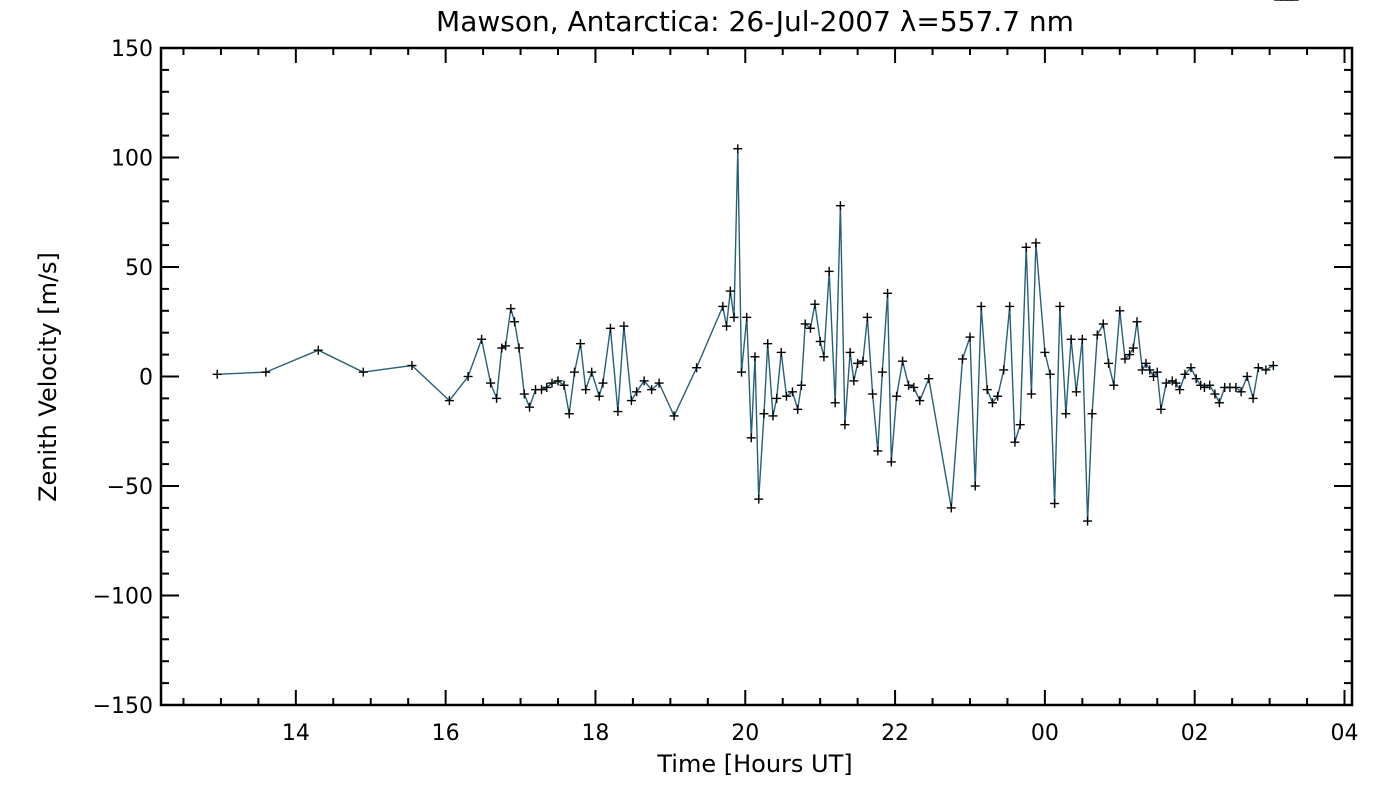 The height and width of the screenshot is (800, 1400). What do you see at coordinates (1345, 733) in the screenshot?
I see `x-tick-label: 04` at bounding box center [1345, 733].